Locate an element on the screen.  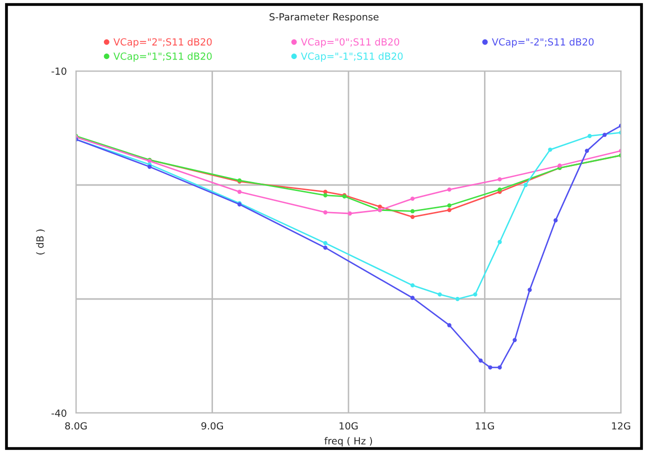
y-axis-title: ( dB ) is located at coordinates (40, 242).